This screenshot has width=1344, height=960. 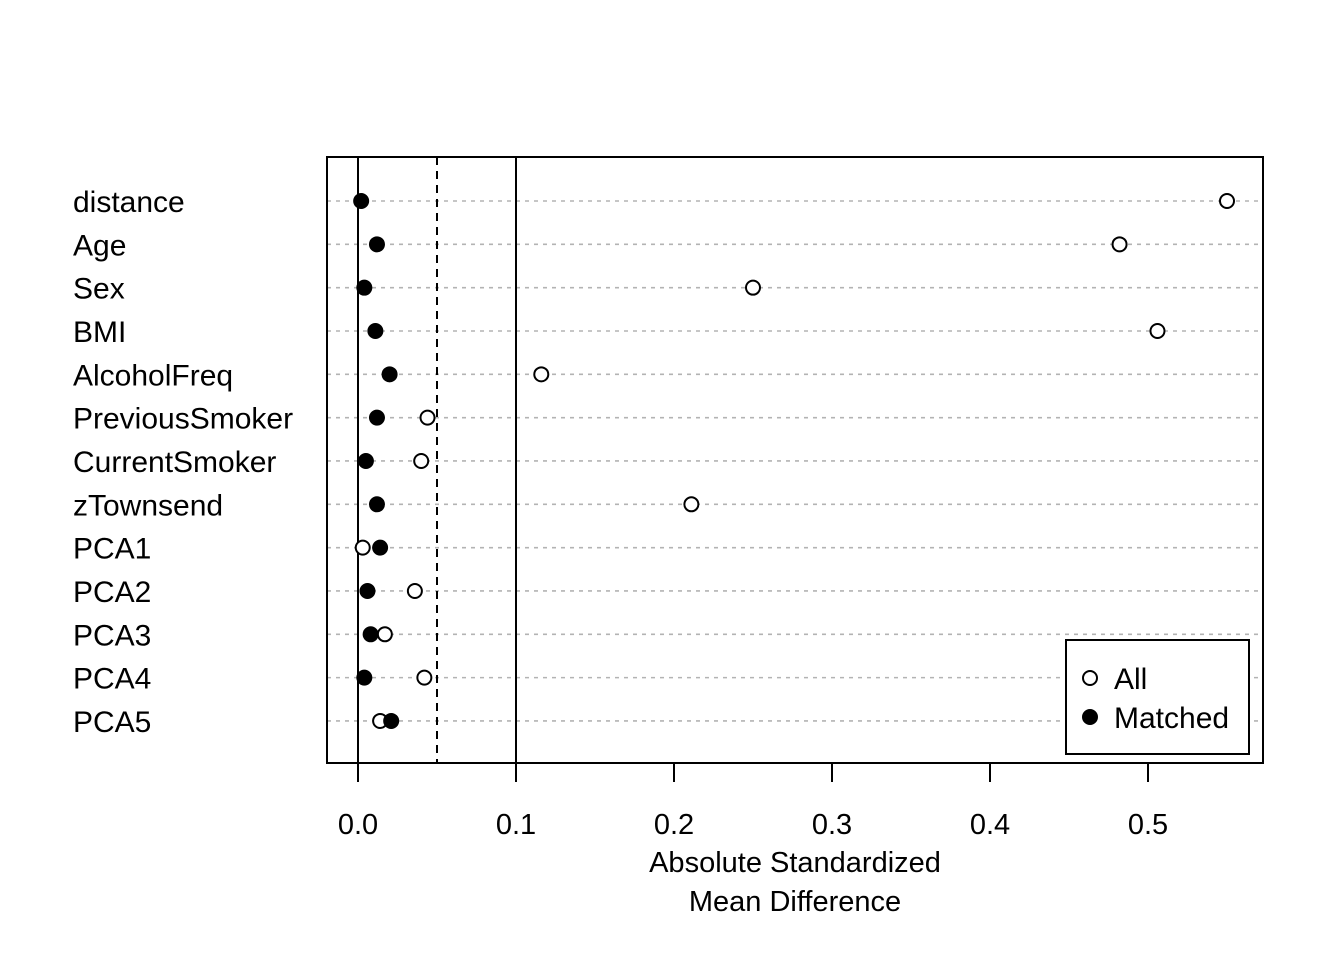 I want to click on legend: All Matched, so click(x=1157, y=697).